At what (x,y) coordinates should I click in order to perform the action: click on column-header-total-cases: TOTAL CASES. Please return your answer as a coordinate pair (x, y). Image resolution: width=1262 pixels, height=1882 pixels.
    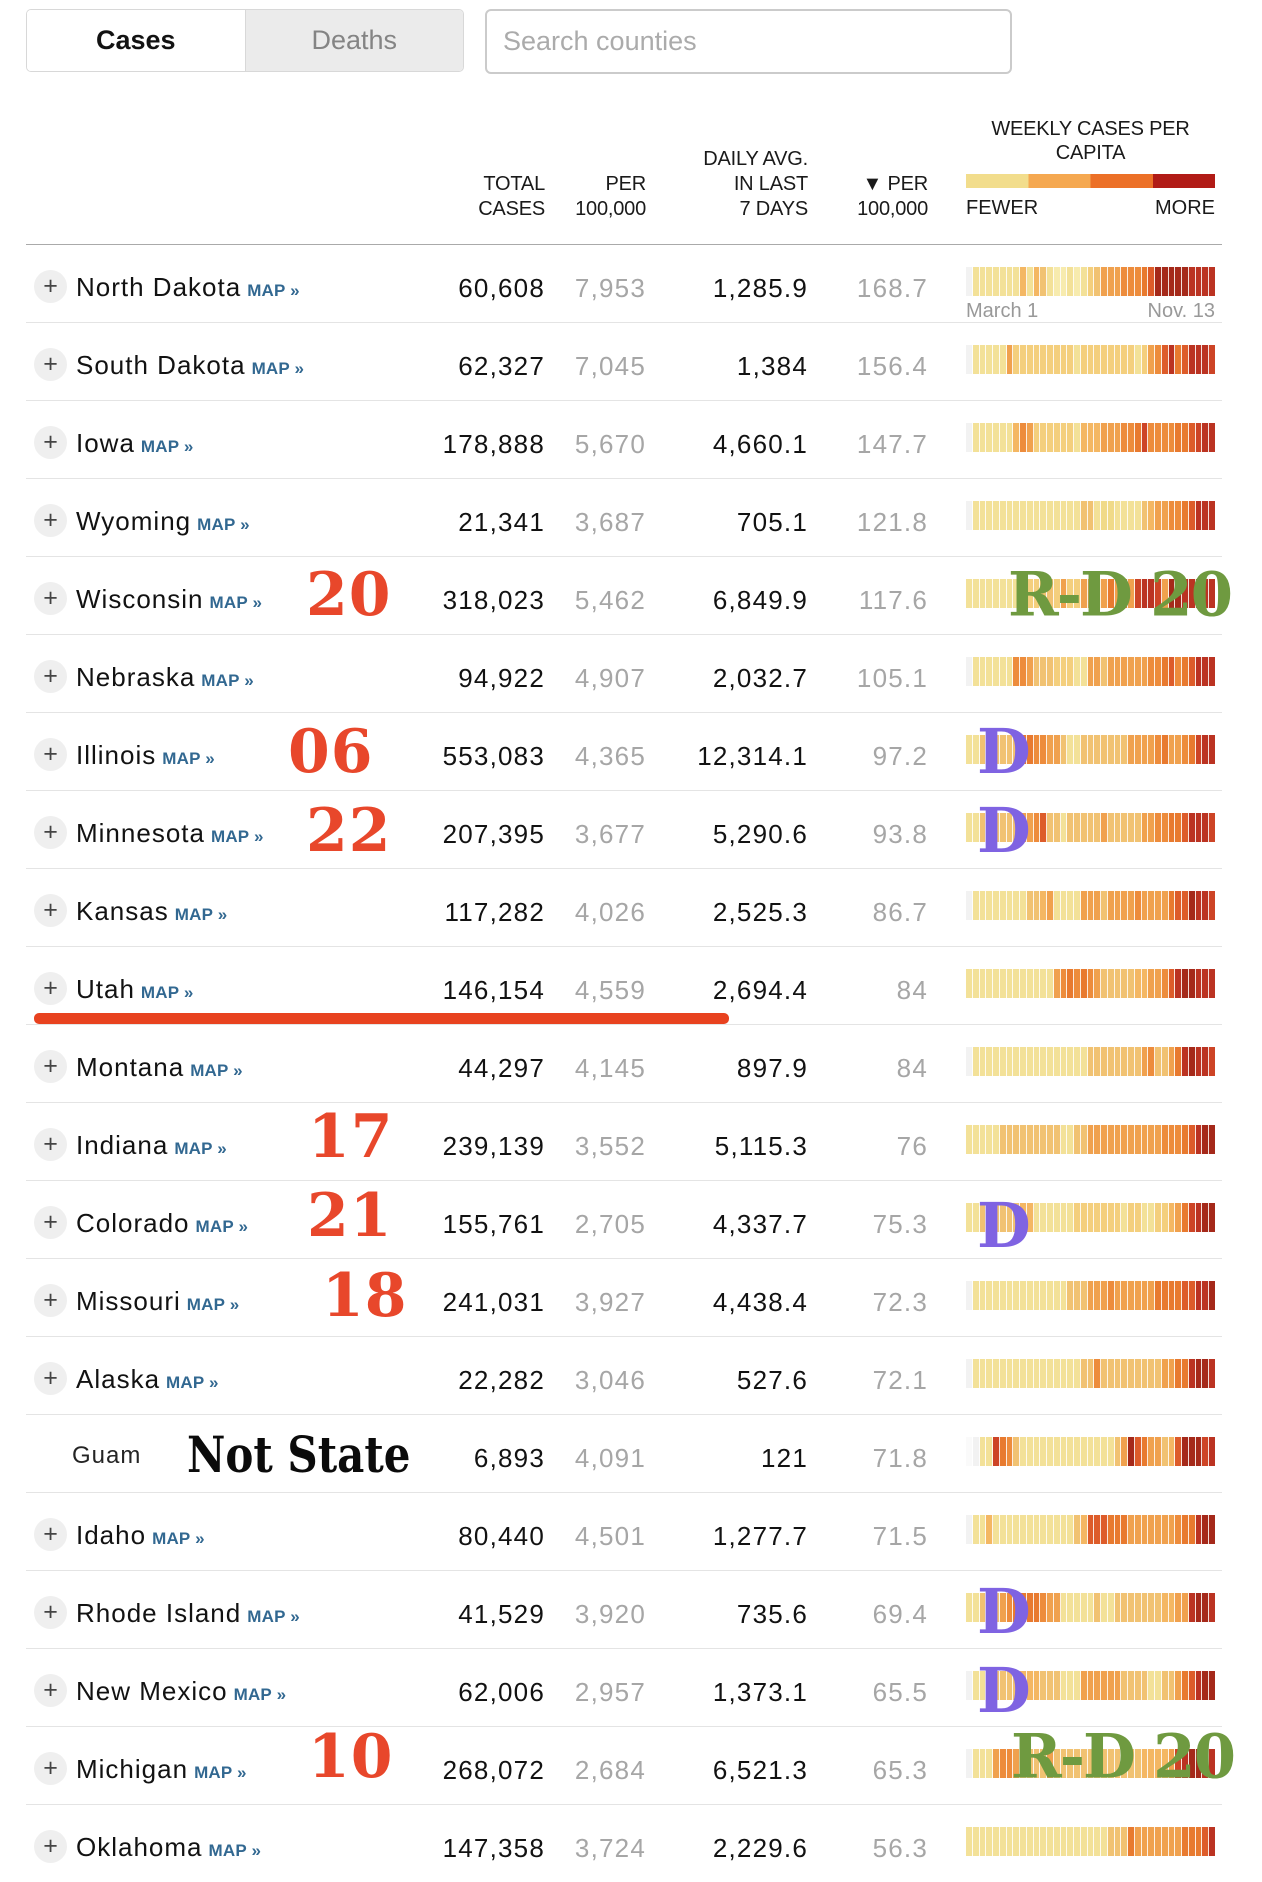
    Looking at the image, I should click on (511, 196).